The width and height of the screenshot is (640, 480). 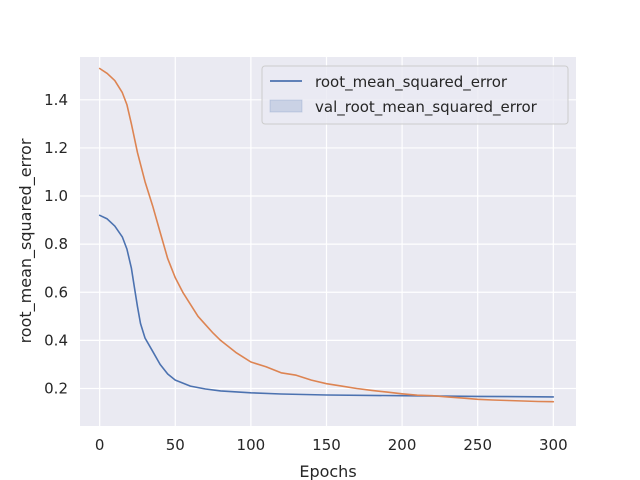 I want to click on y-tick-label: 1.2, so click(x=56, y=148).